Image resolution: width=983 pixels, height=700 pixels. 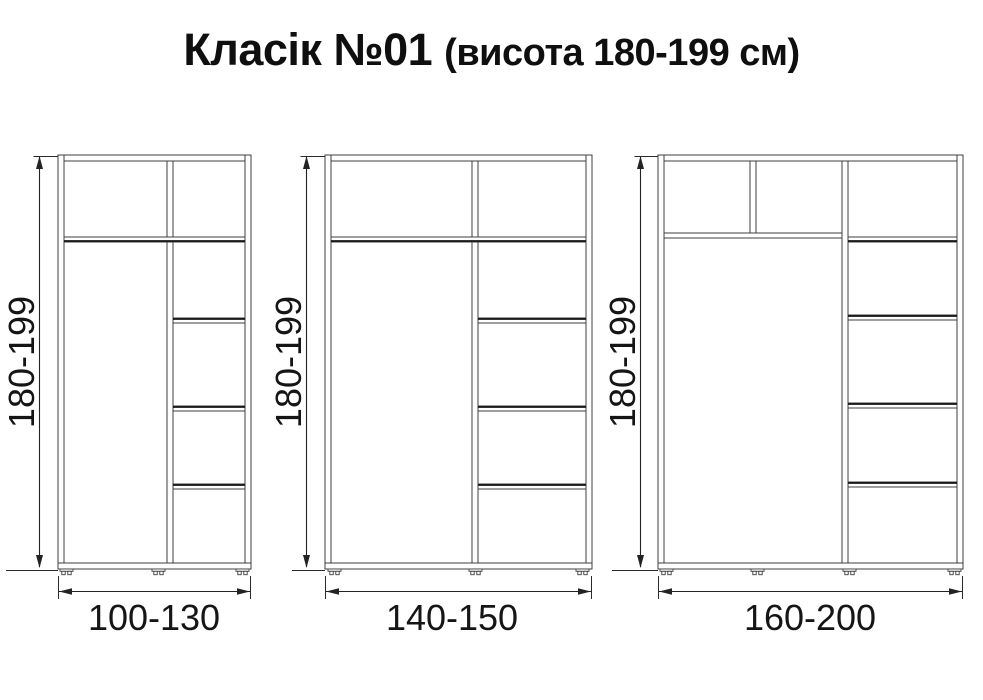 What do you see at coordinates (475, 362) in the screenshot?
I see `w2-vertical-divider` at bounding box center [475, 362].